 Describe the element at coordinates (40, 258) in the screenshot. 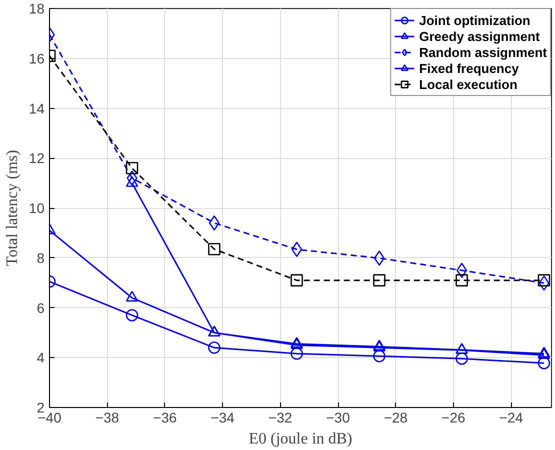

I see `y-tick-label: 8` at that location.